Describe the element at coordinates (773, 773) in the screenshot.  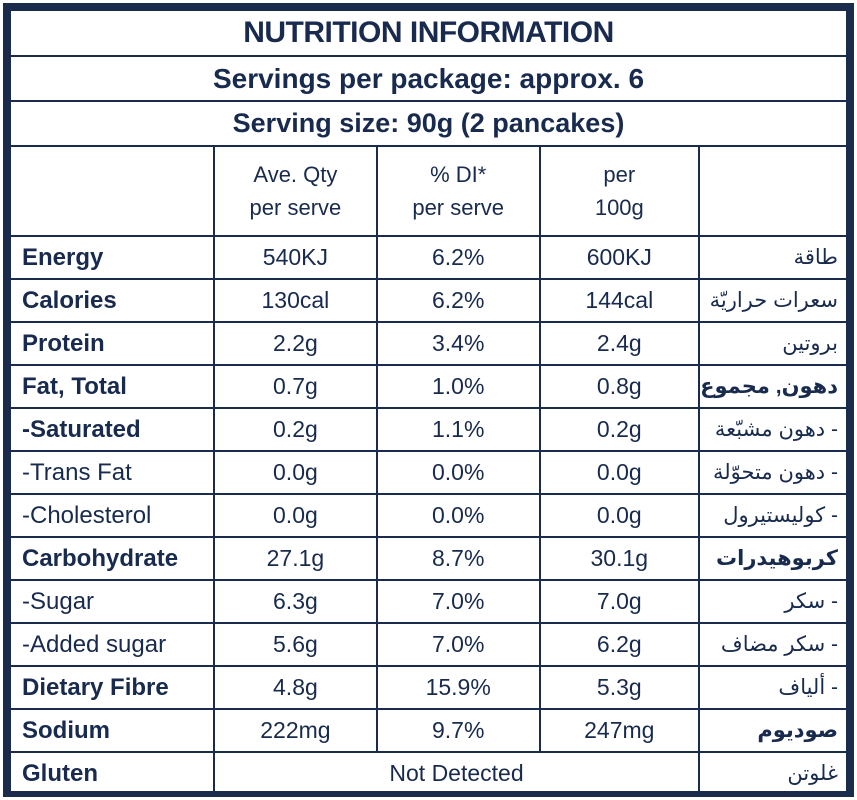
I see `arabic-label: غلوتن` at that location.